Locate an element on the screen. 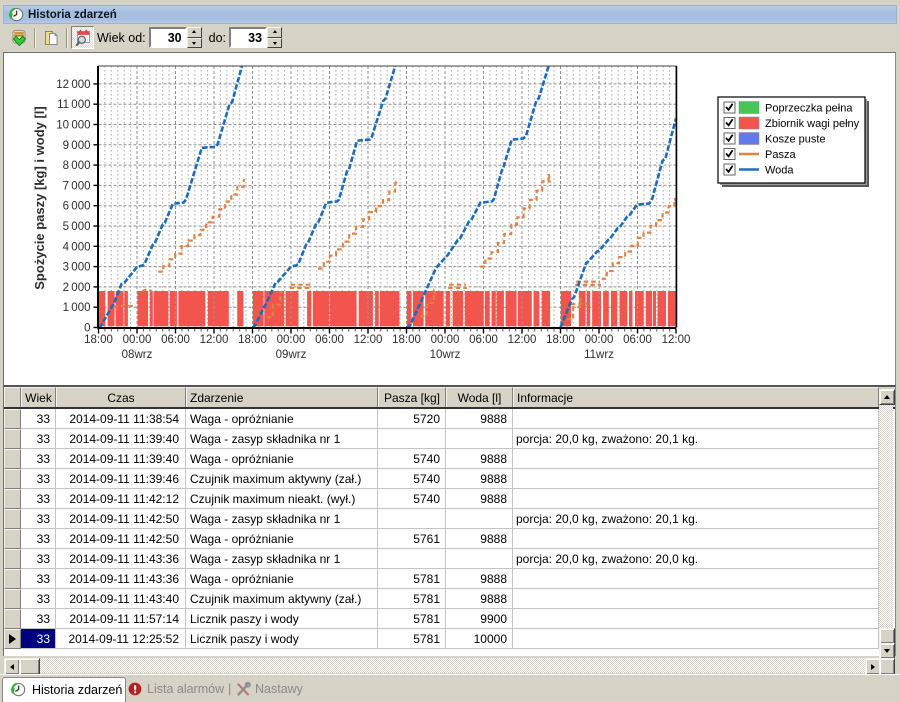 The width and height of the screenshot is (900, 702). svg-text: 9 000 is located at coordinates (77, 146).